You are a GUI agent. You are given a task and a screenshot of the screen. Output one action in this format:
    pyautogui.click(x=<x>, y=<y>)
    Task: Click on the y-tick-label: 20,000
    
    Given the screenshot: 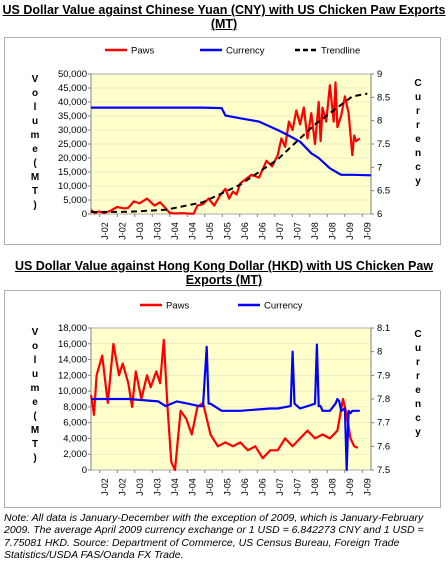 What is the action you would take?
    pyautogui.click(x=72, y=158)
    